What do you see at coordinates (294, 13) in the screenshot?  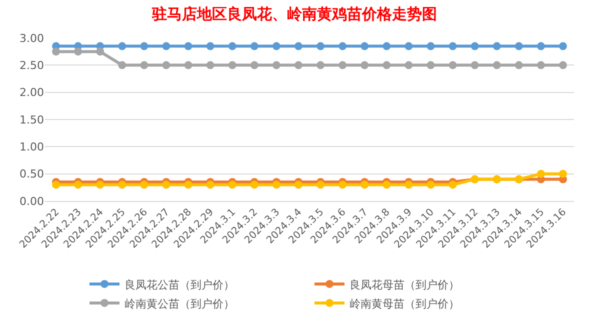 I see `chart-title: 驻马店地区良凤花、岭南黄鸡苗价格走势图` at bounding box center [294, 13].